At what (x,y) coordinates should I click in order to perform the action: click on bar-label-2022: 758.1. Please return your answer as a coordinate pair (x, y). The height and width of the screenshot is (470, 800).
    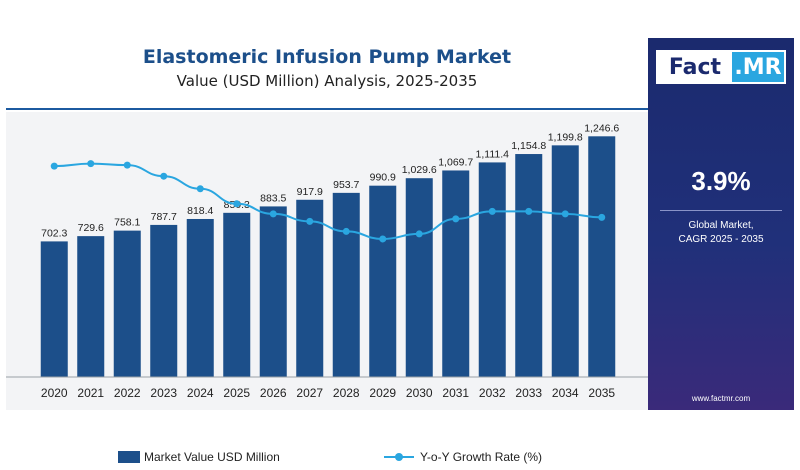
    Looking at the image, I should click on (127, 223).